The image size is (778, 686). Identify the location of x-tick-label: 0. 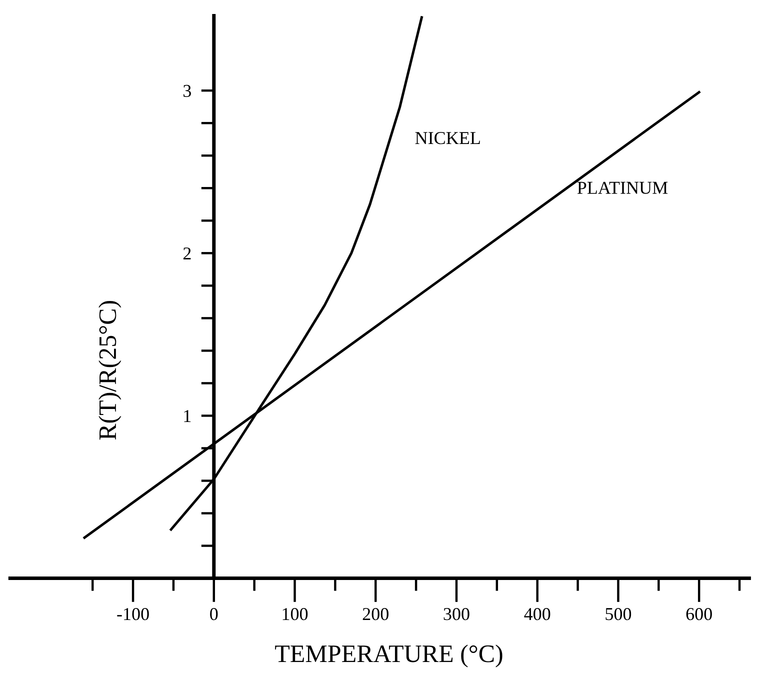
(214, 614).